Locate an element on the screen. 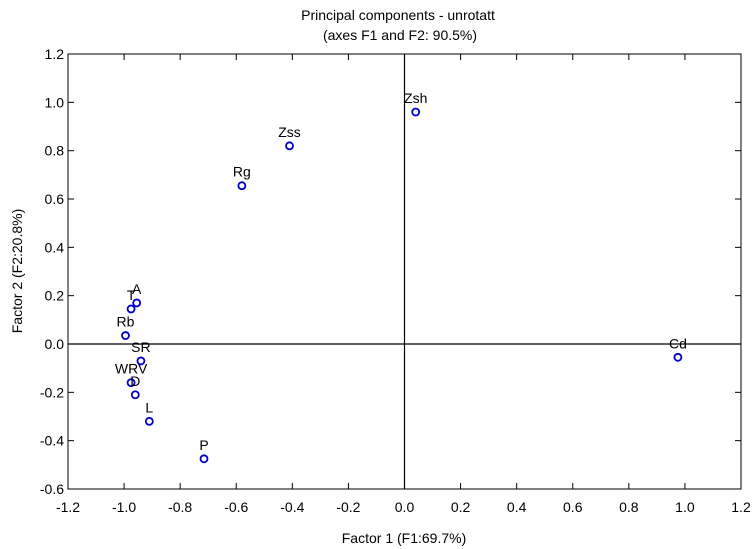 This screenshot has width=756, height=549. y-tick-label: 1.2 is located at coordinates (55, 54).